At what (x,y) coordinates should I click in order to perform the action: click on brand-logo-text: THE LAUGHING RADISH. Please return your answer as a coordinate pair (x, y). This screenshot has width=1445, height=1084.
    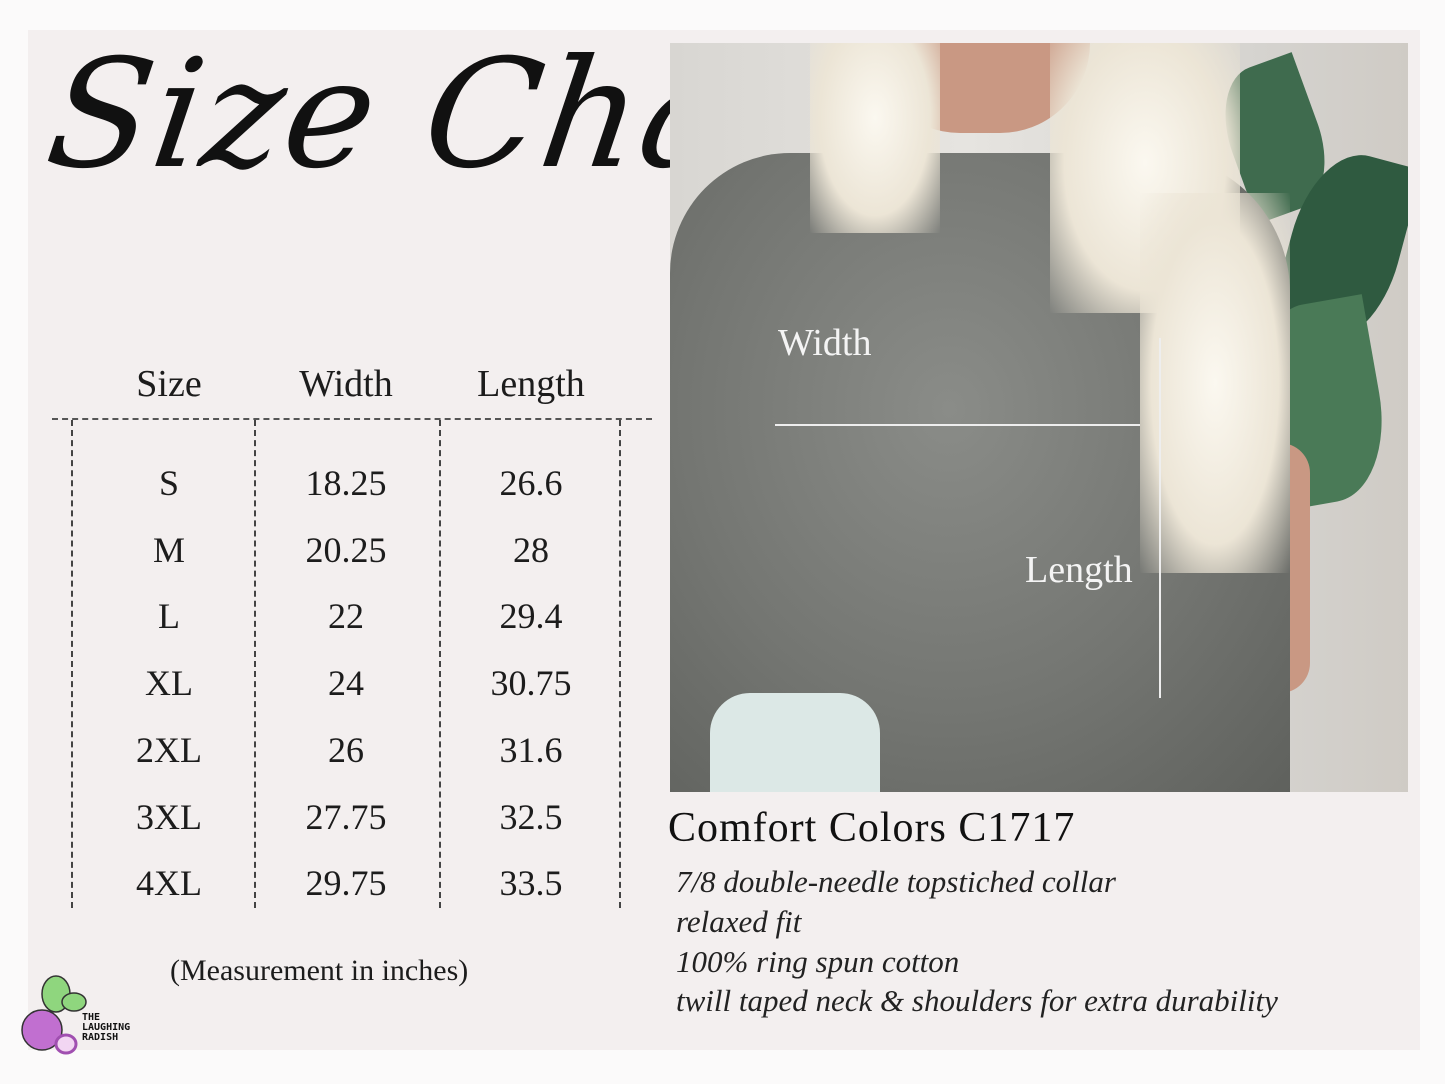
    Looking at the image, I should click on (106, 1027).